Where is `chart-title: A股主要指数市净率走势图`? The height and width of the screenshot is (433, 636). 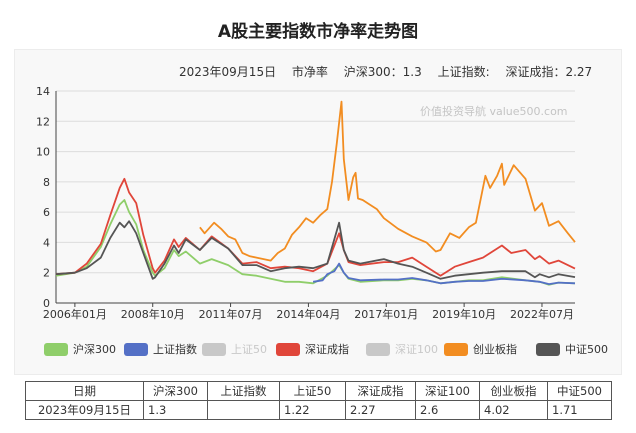 chart-title: A股主要指数市净率走势图 is located at coordinates (318, 32).